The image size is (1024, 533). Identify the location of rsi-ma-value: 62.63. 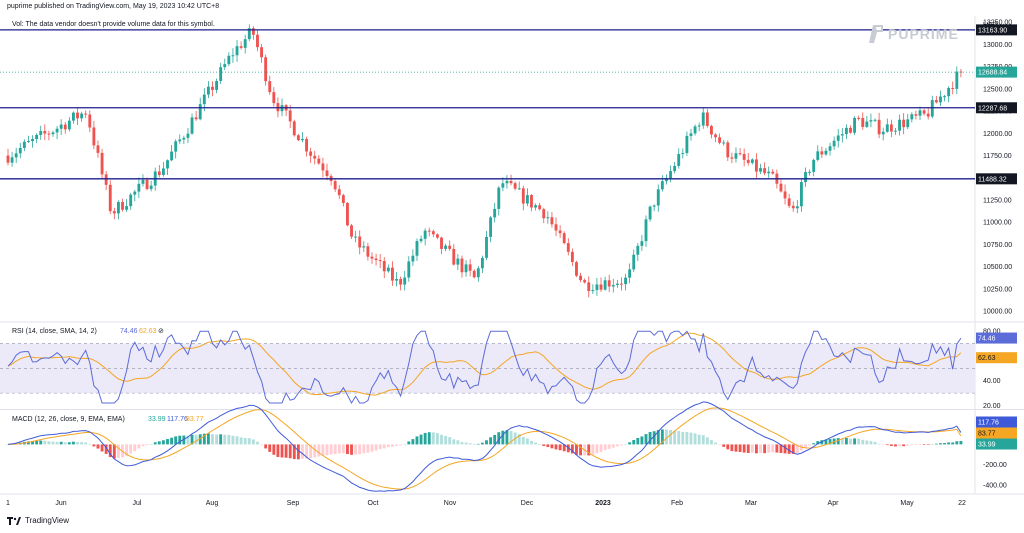
(148, 331).